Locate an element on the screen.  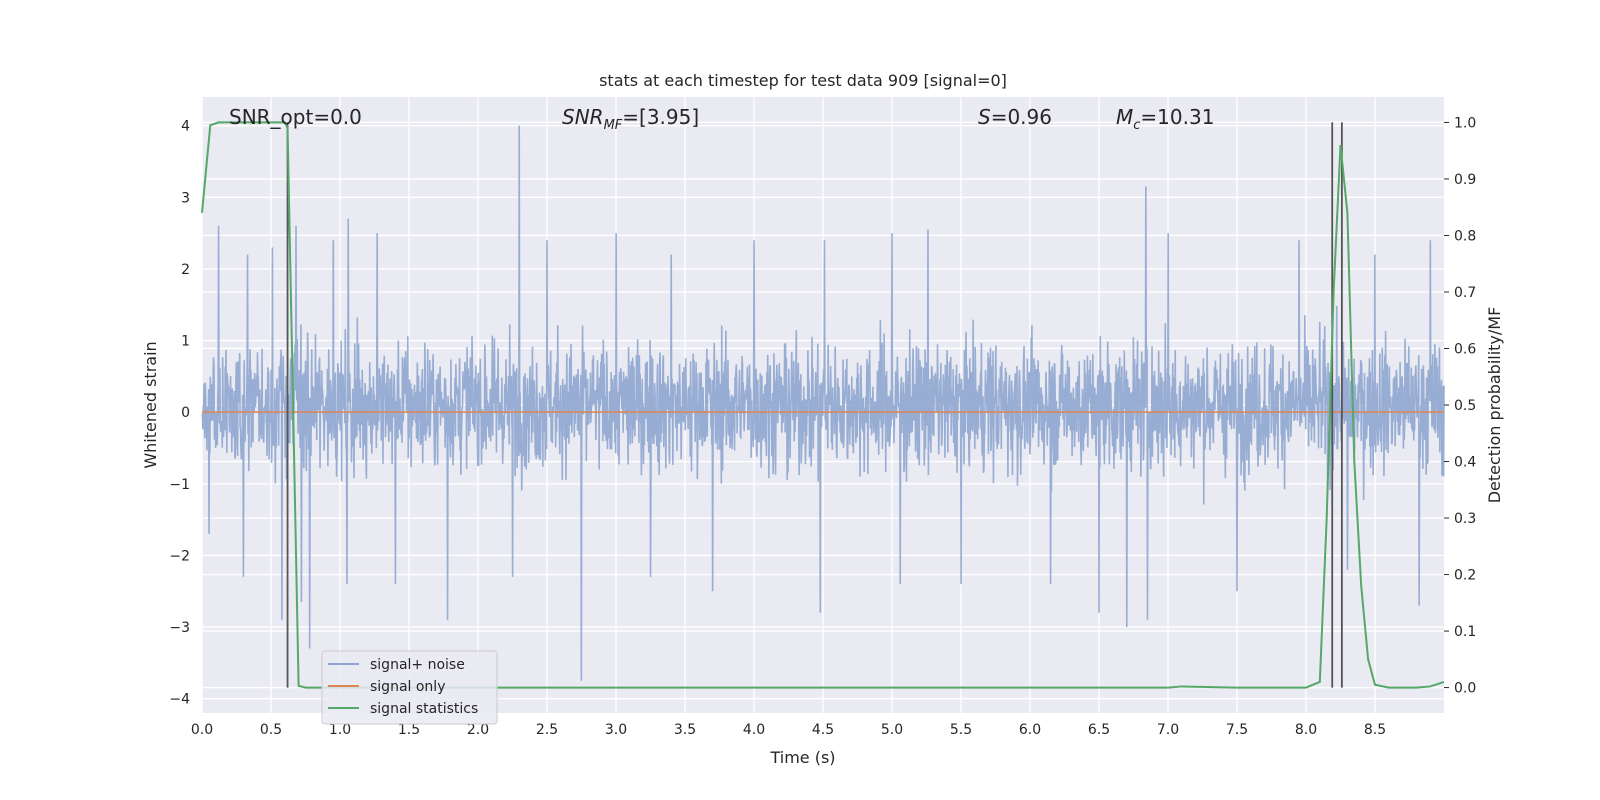
y-axis-right-ticks: 0.0 0.1 0.2 0.3 0.4 0.5 0.6 0.7 0.8 0.9 1.0 is located at coordinates (1460, 406).